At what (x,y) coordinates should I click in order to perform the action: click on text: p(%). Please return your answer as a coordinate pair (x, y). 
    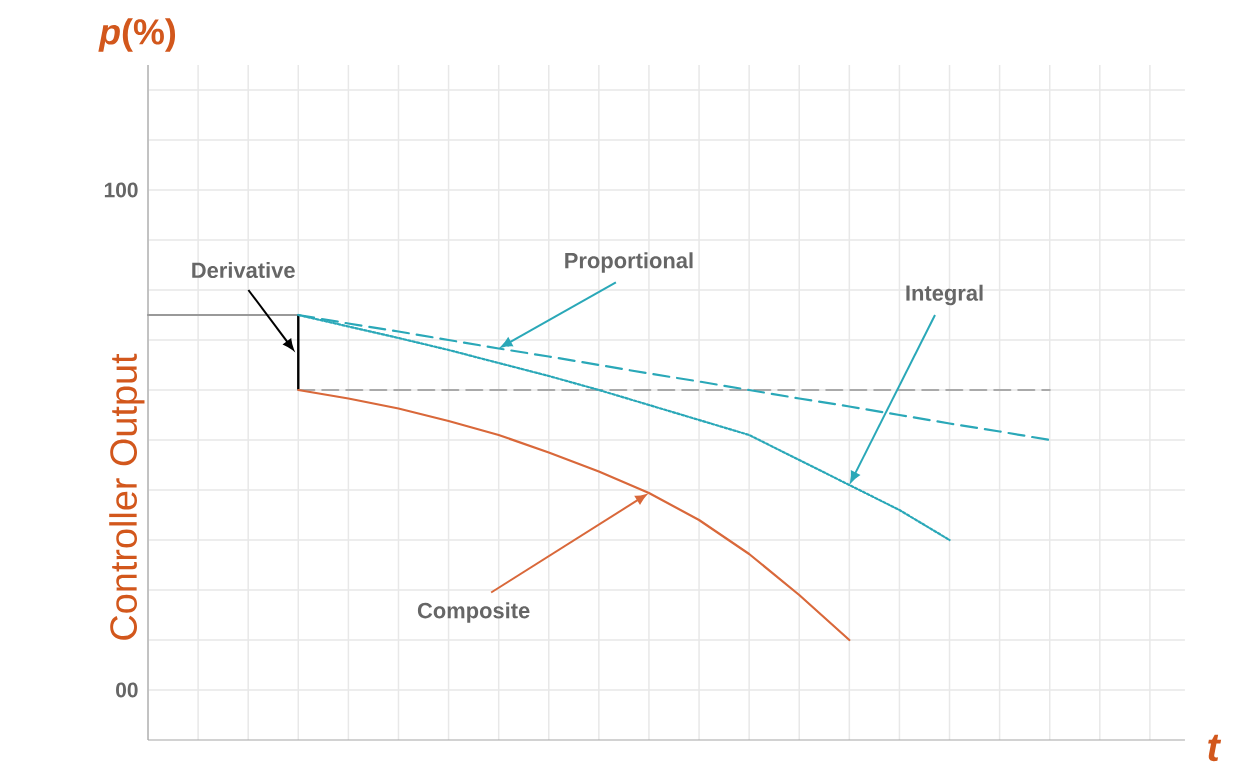
    Looking at the image, I should click on (137, 35).